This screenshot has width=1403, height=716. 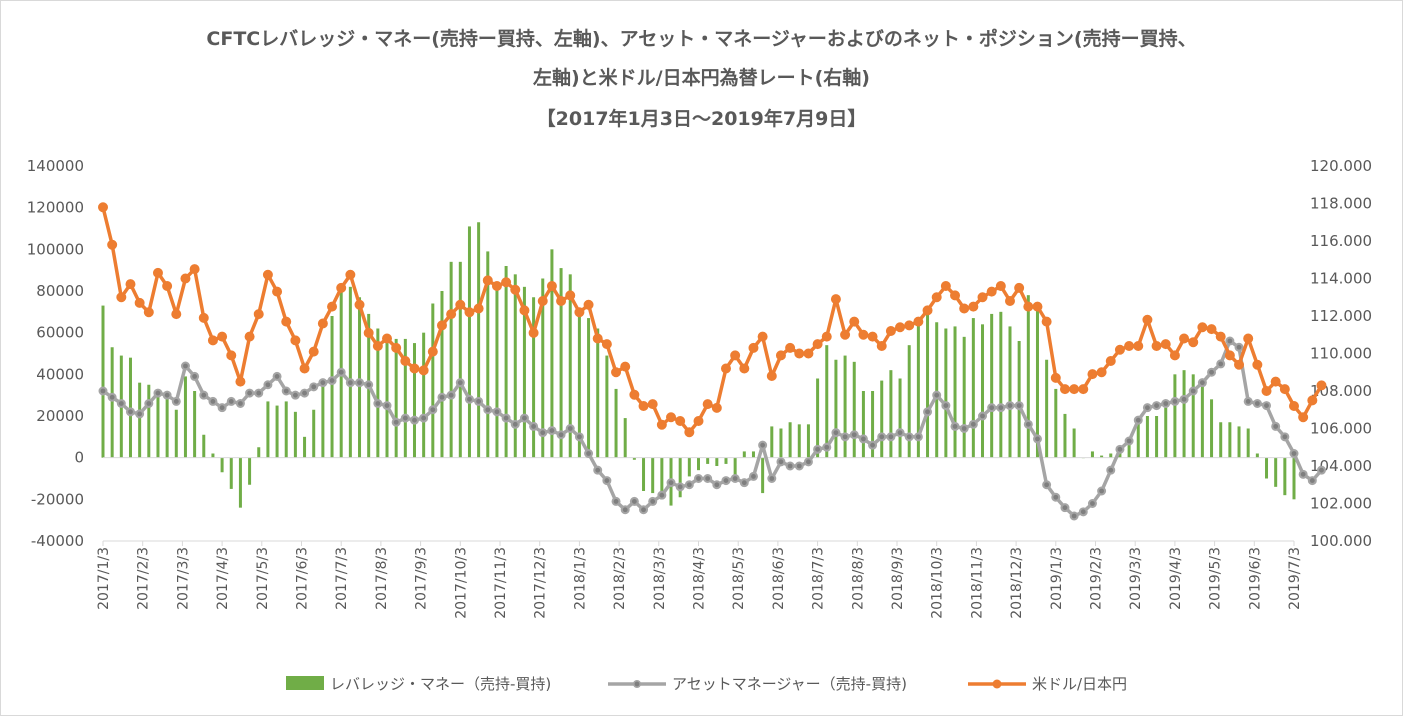 I want to click on x-tick-label: 2018/8/3, so click(x=858, y=578).